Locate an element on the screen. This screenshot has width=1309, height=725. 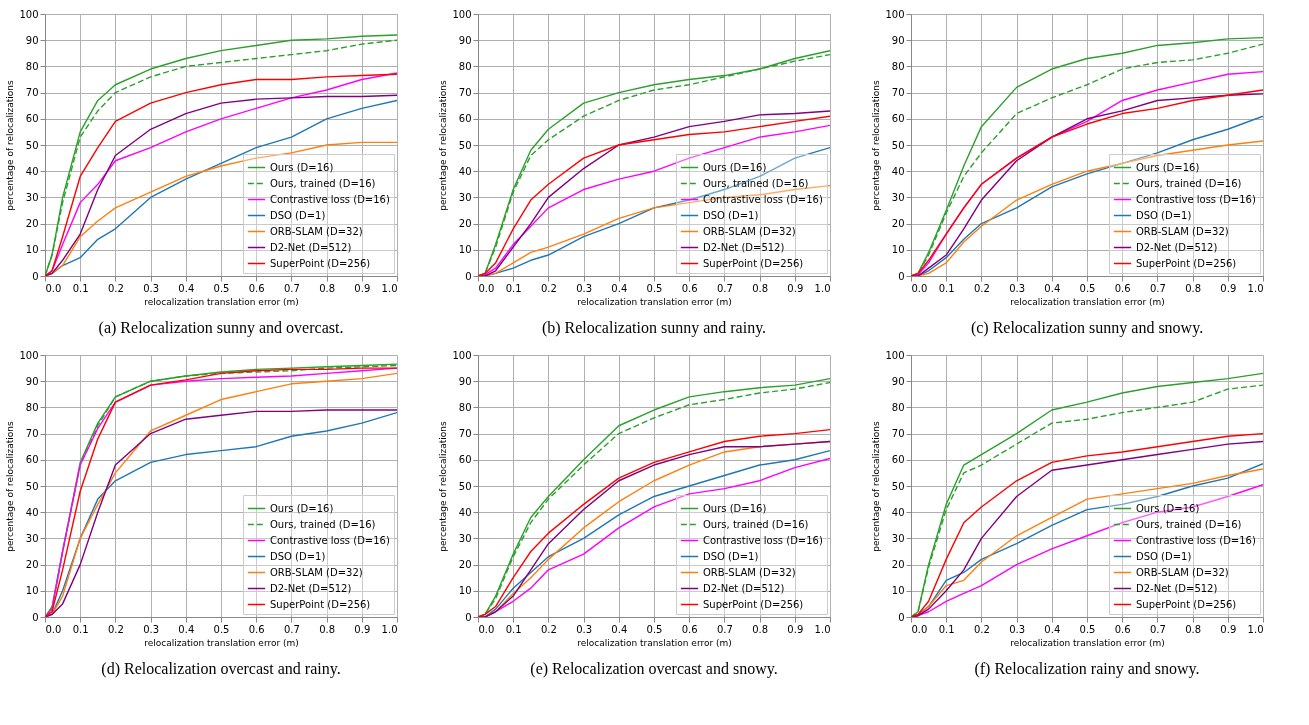
text: (e) Relocalization overcast and snowy. is located at coordinates (654, 669).